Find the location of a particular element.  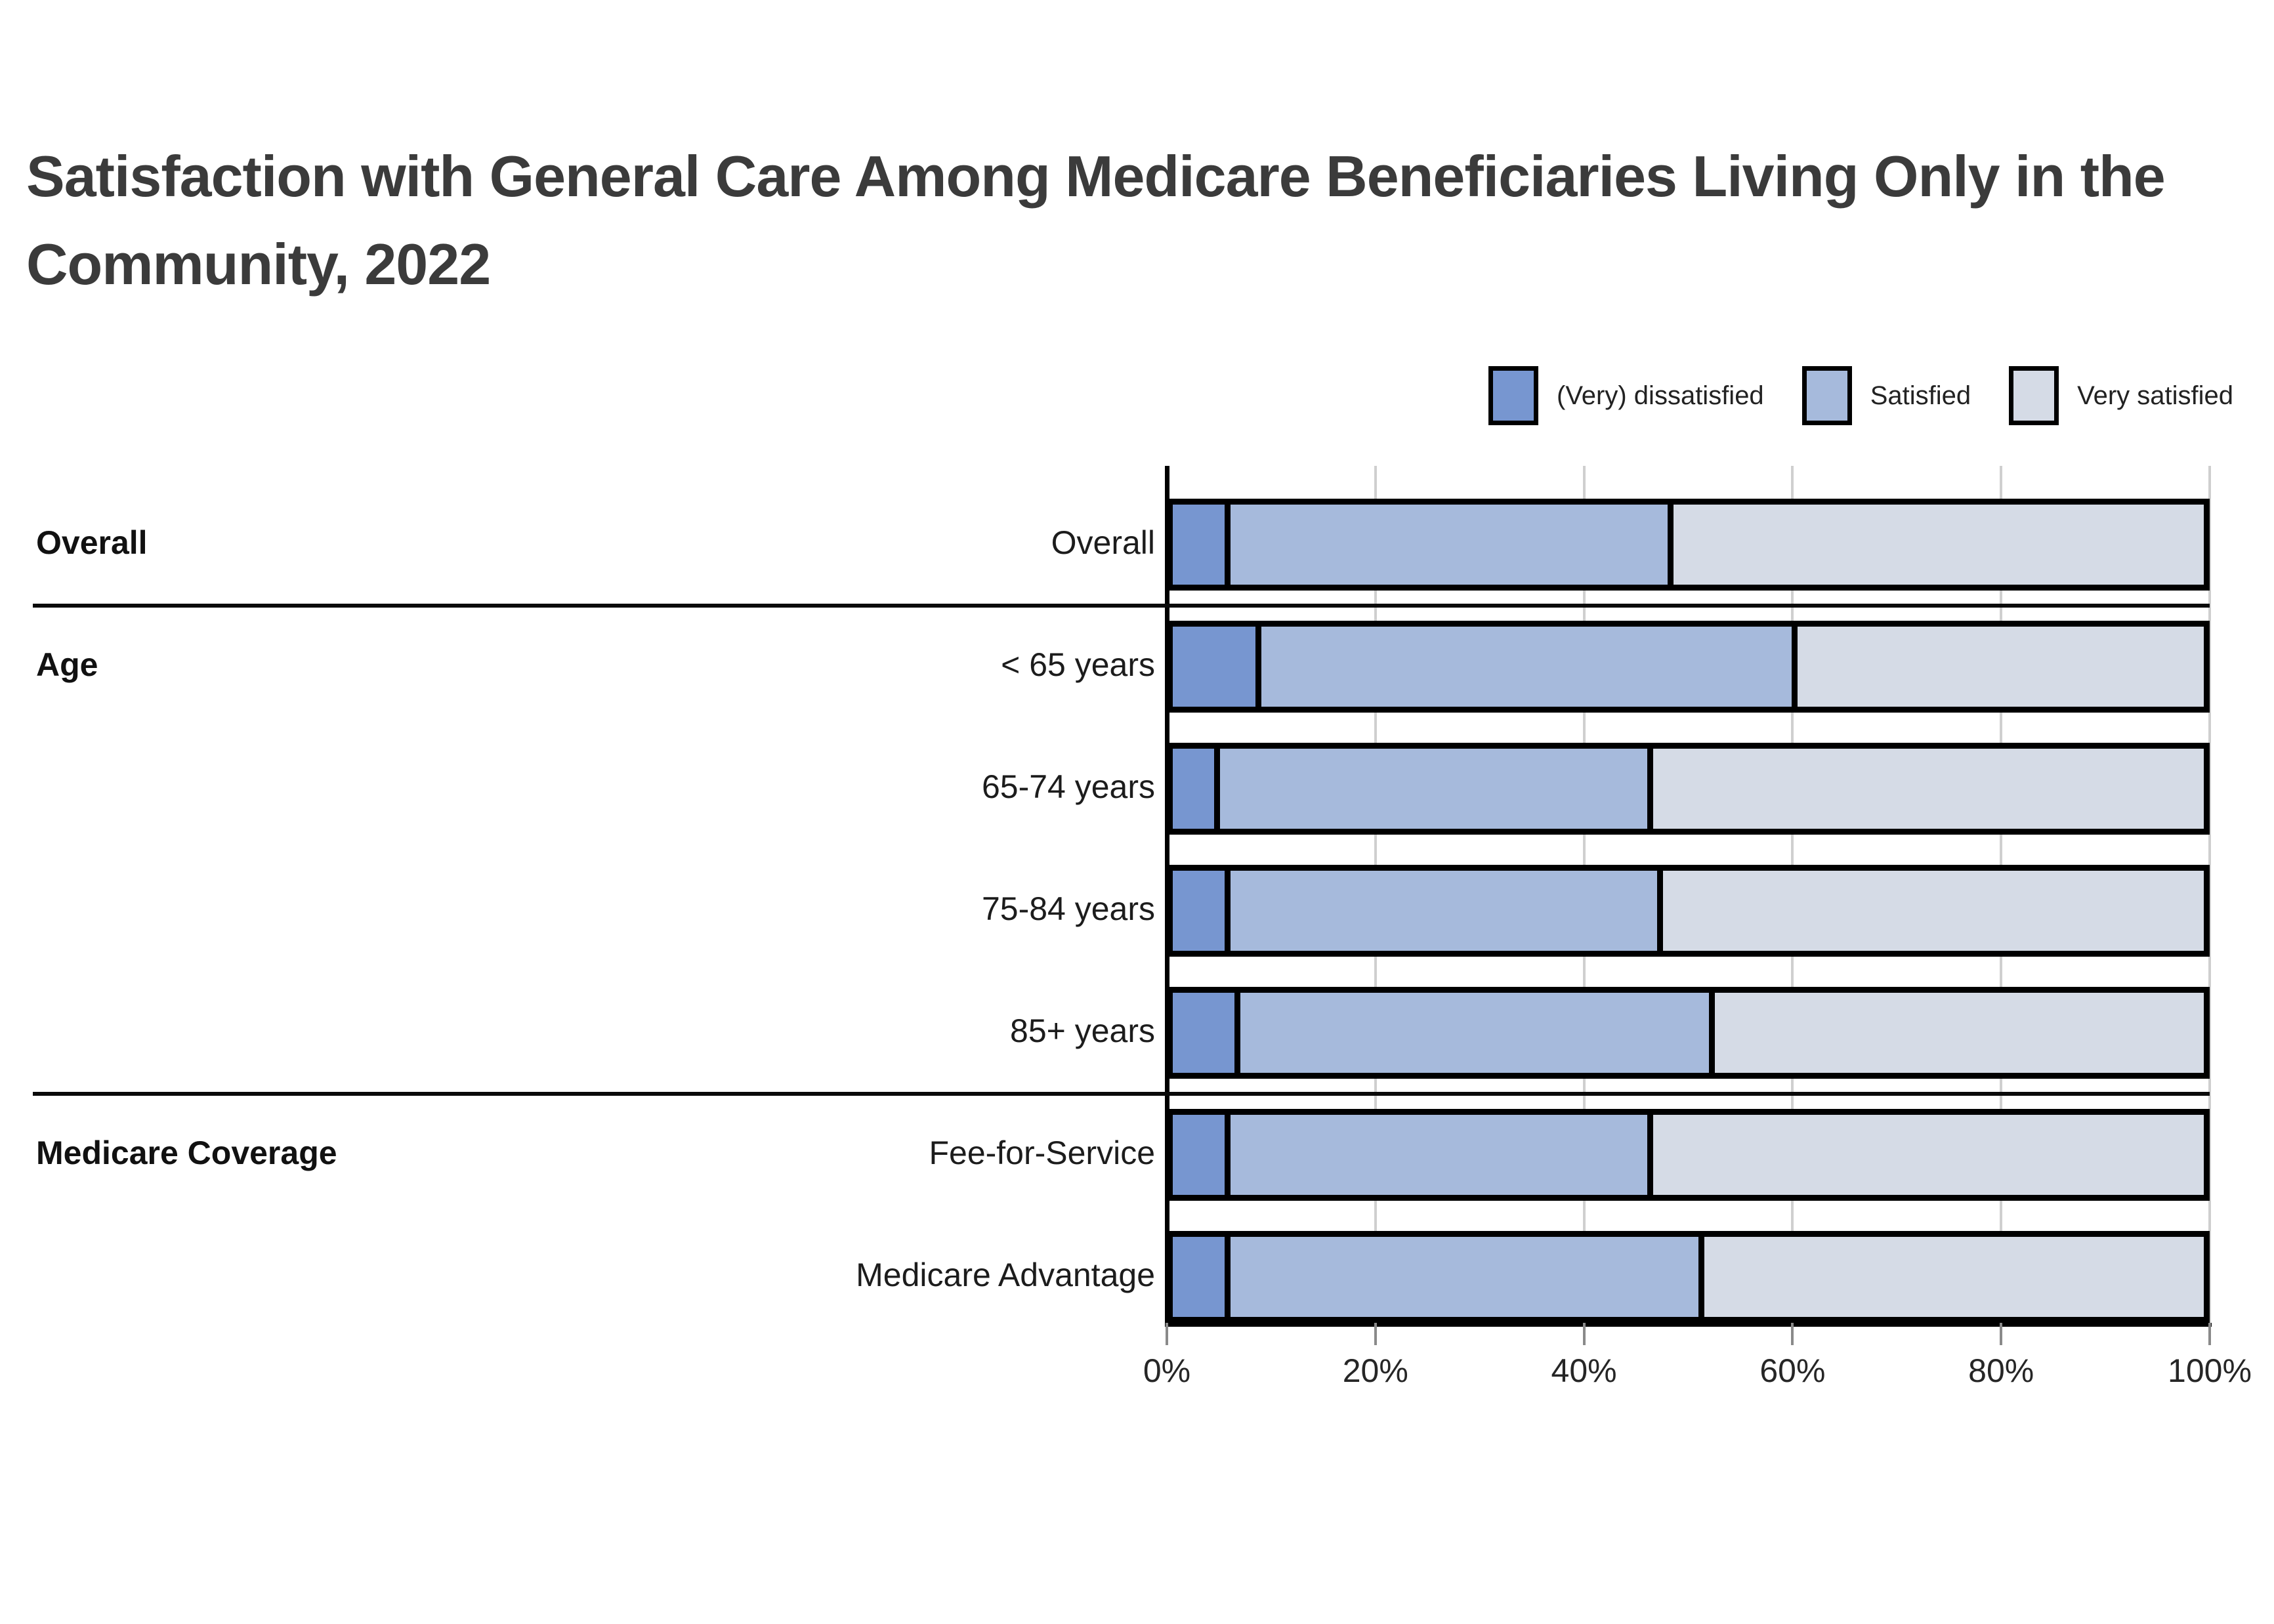

legend-item: (Very) dissatisfied is located at coordinates (1626, 396).